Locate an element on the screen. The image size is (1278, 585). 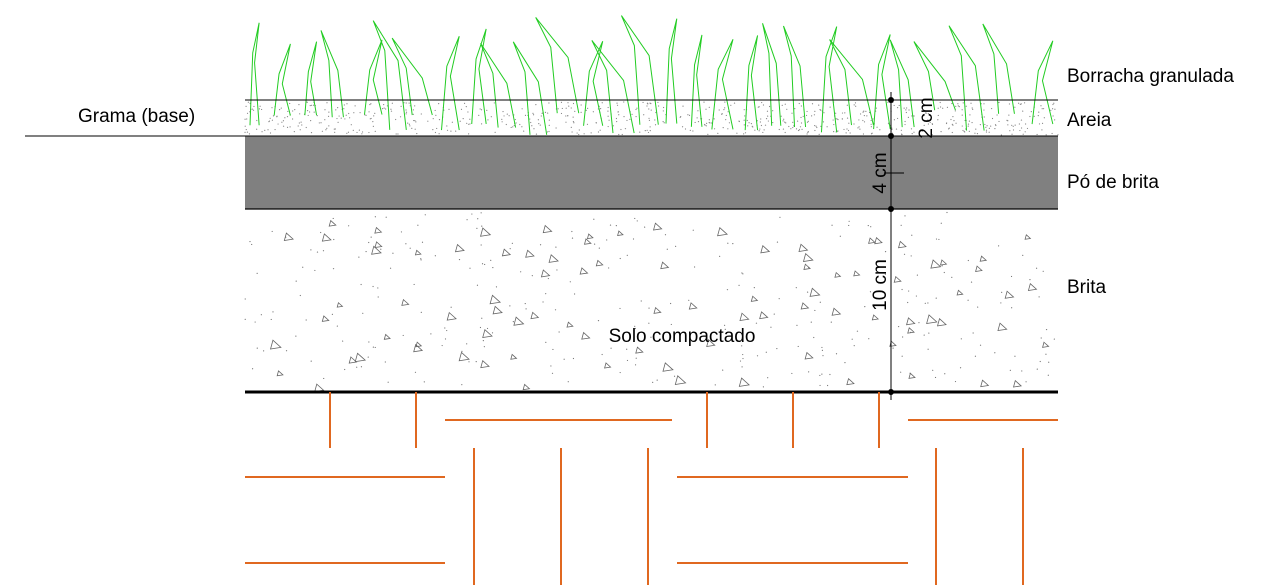
dimension-label: 4 cm is located at coordinates (880, 172).